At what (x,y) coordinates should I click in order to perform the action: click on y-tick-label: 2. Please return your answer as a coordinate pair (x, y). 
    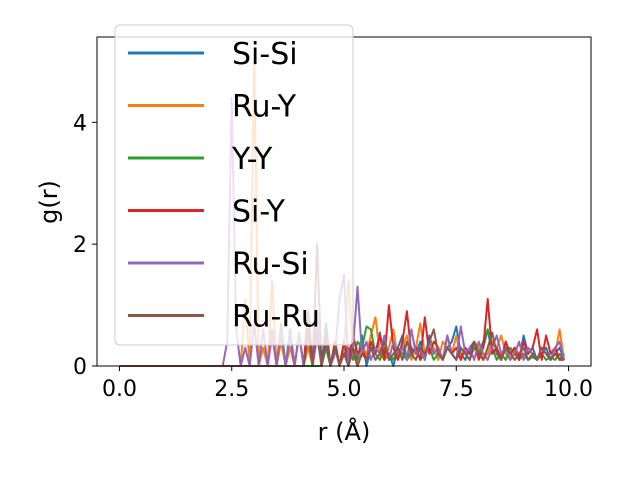
    Looking at the image, I should click on (80, 245).